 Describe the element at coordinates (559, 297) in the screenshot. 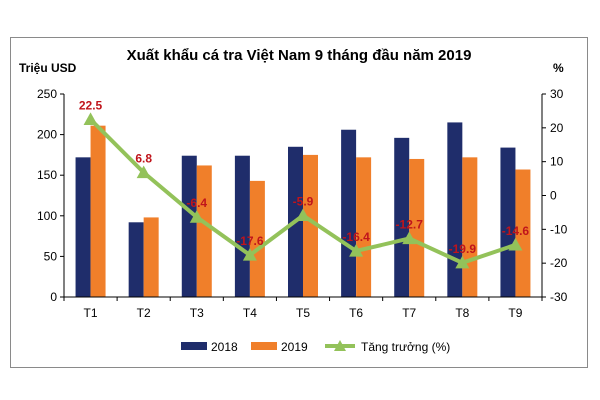

I see `y-right-tick-label--30: -30` at that location.